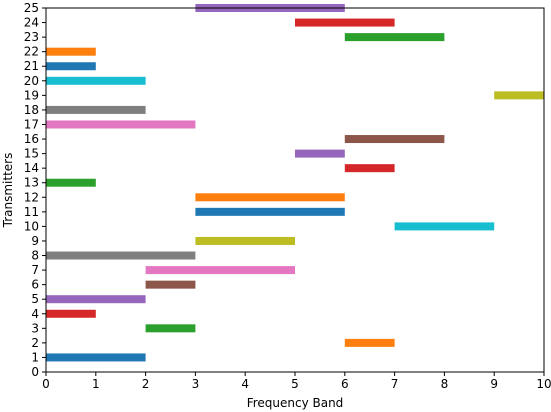  What do you see at coordinates (31, 197) in the screenshot?
I see `y-tick-label: 12` at bounding box center [31, 197].